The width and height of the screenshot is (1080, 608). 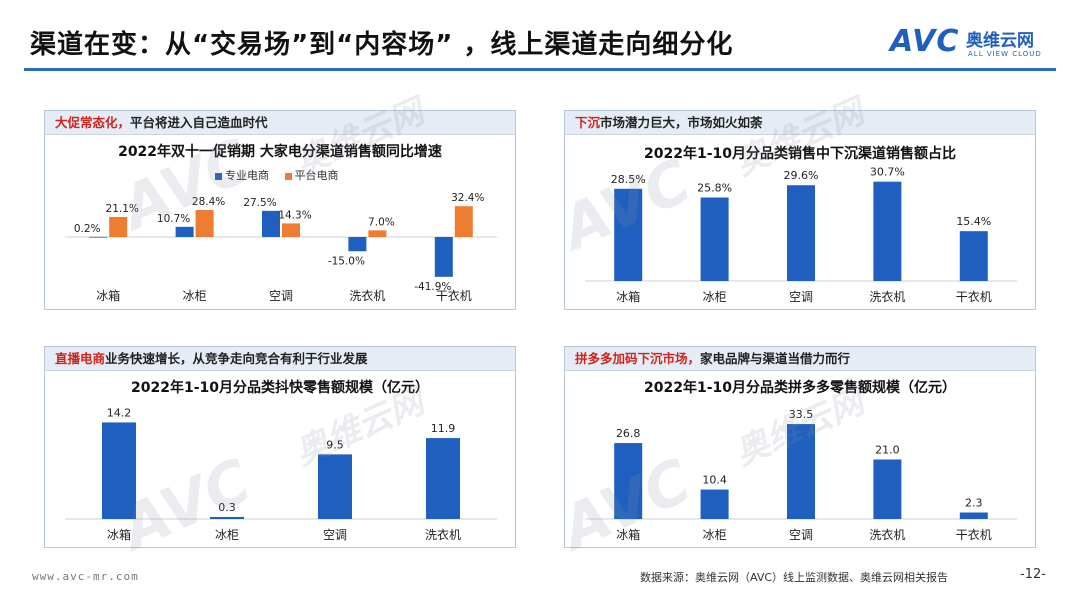 I want to click on legend-label: 平台电商, so click(x=316, y=175).